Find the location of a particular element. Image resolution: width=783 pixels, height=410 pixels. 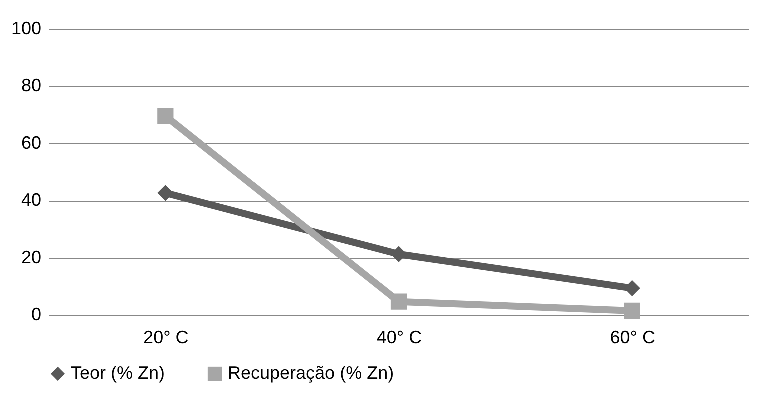

x-tick-label: 60° C is located at coordinates (633, 338).